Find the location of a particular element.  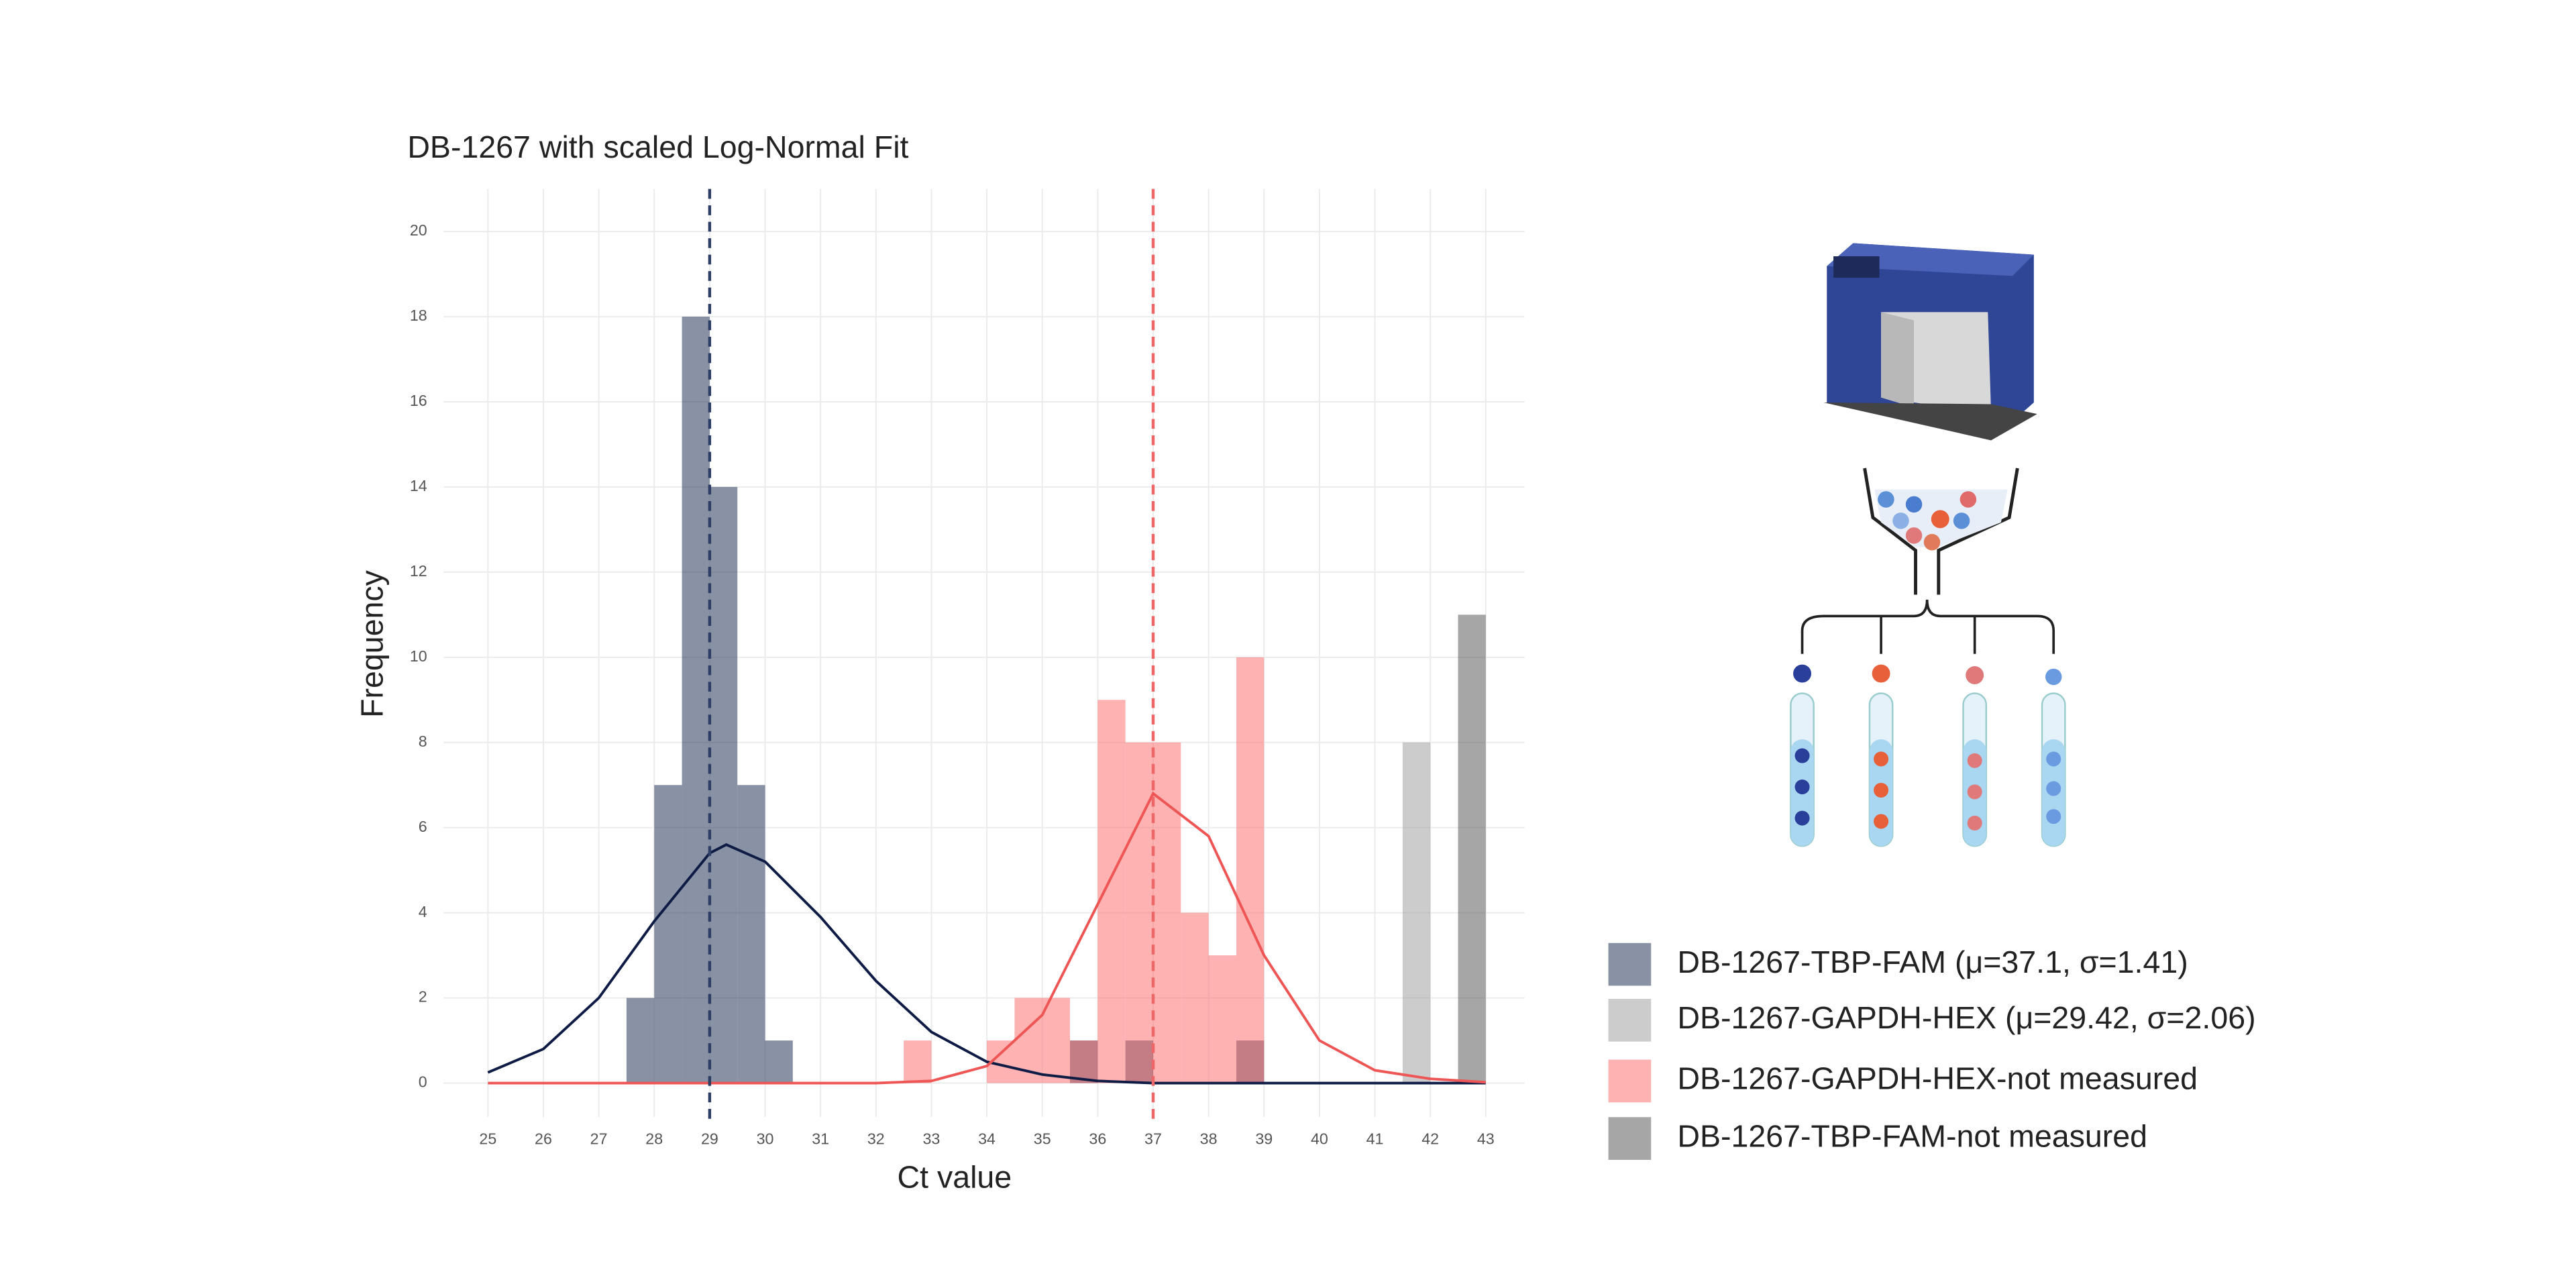

legend-label: DB-1267-GAPDH-HEX (μ=29.42, σ=2.06) is located at coordinates (1966, 1017).